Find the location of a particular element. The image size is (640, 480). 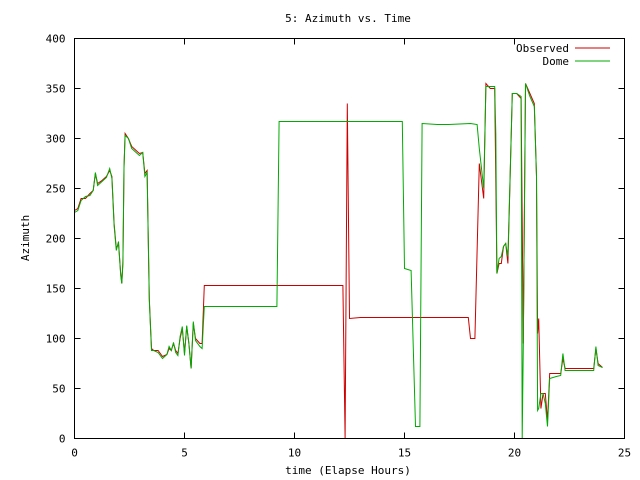

legend-label-observed: Observed is located at coordinates (542, 48).